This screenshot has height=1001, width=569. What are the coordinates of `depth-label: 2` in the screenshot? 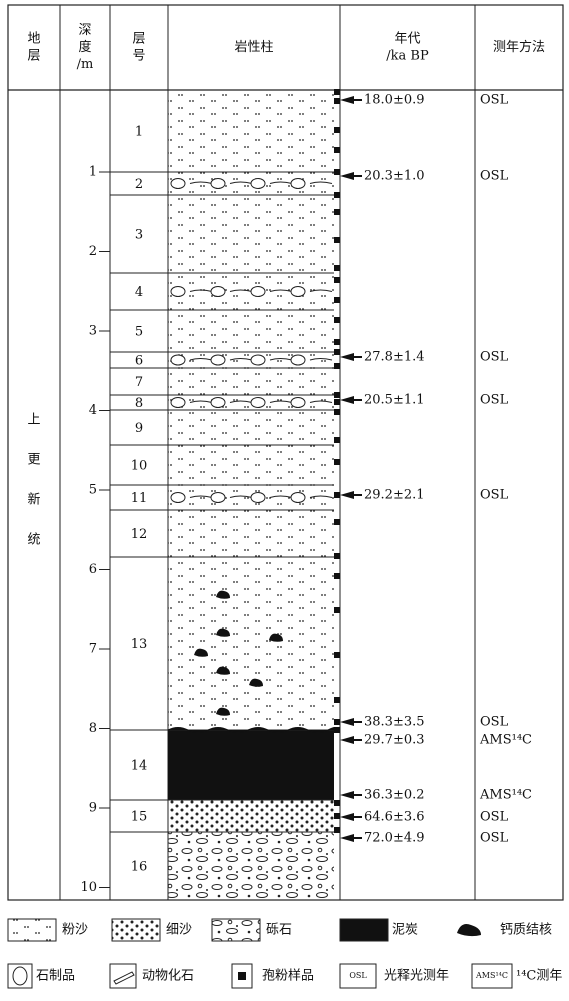 It's located at (93, 251).